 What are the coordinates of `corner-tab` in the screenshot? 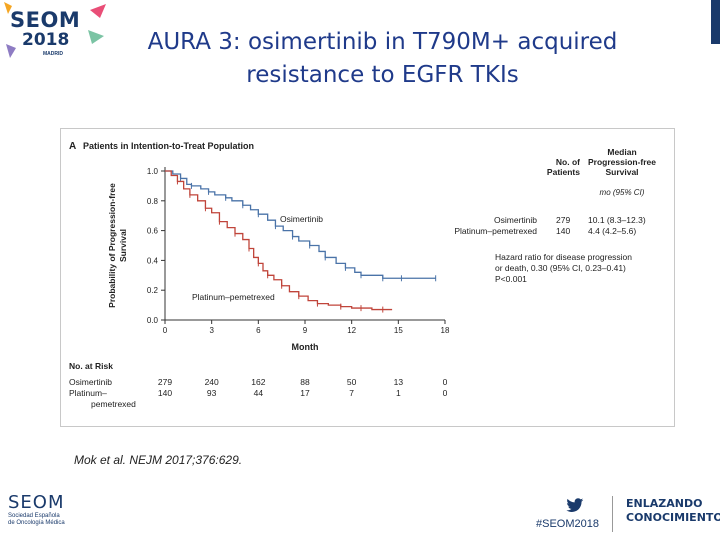 It's located at (715, 22).